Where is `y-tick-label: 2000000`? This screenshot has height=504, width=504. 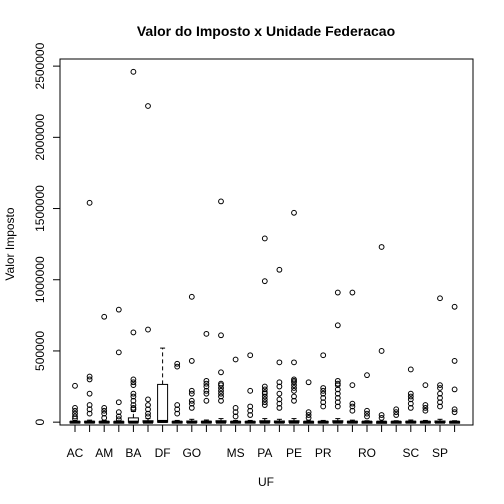 y-tick-label: 2000000 is located at coordinates (40, 137).